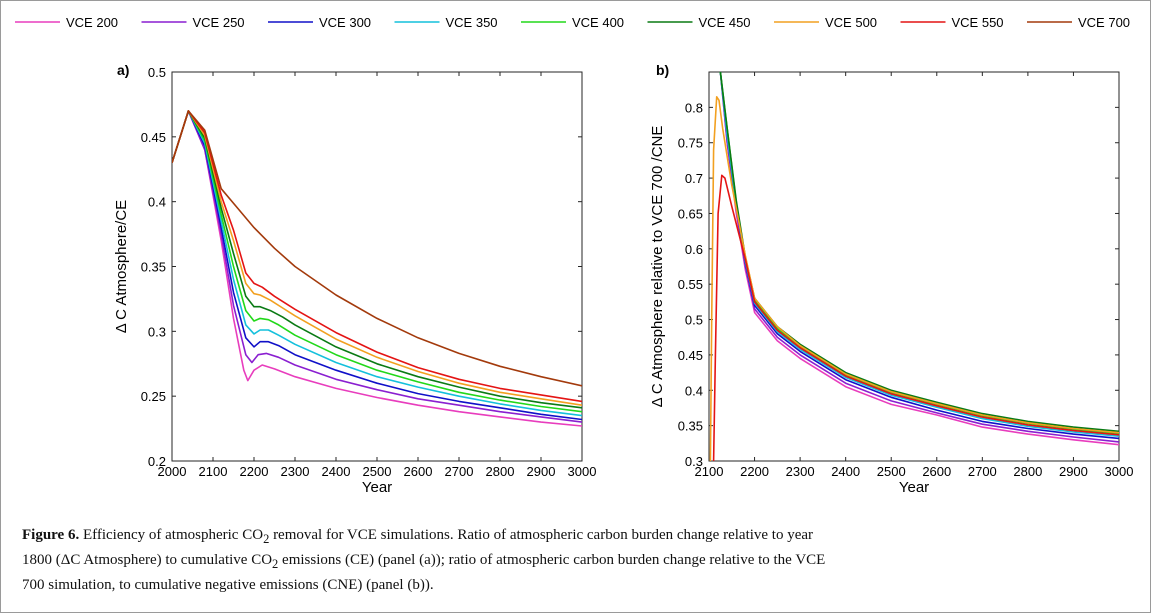 This screenshot has height=615, width=1153. Describe the element at coordinates (541, 471) in the screenshot. I see `x-tick-label-a: 2900` at that location.